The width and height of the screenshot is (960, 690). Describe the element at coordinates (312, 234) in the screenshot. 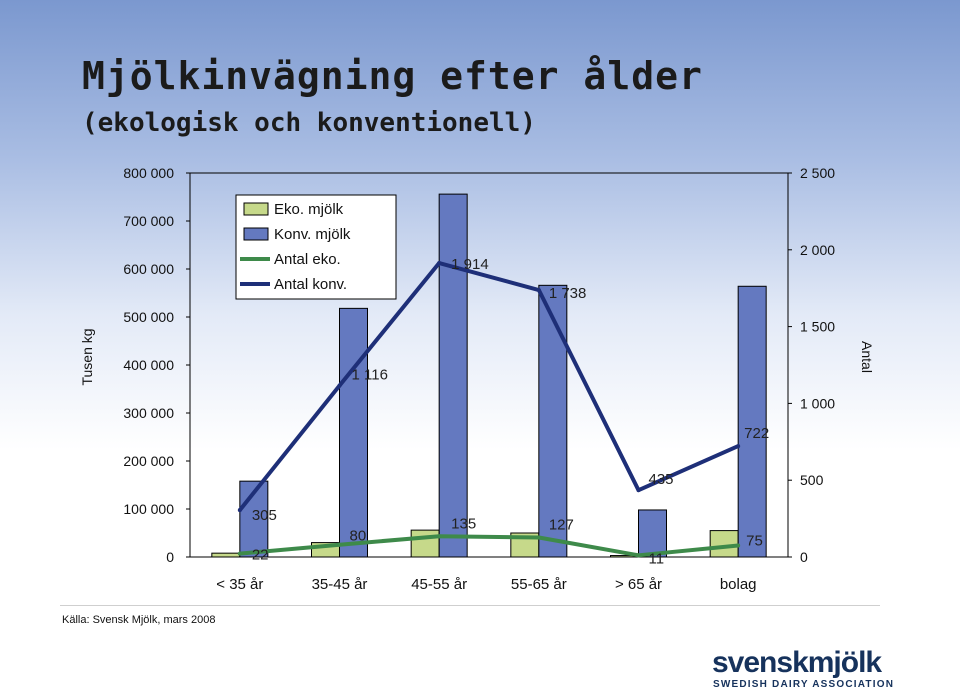

I see `legend-label: Konv. mjölk` at that location.